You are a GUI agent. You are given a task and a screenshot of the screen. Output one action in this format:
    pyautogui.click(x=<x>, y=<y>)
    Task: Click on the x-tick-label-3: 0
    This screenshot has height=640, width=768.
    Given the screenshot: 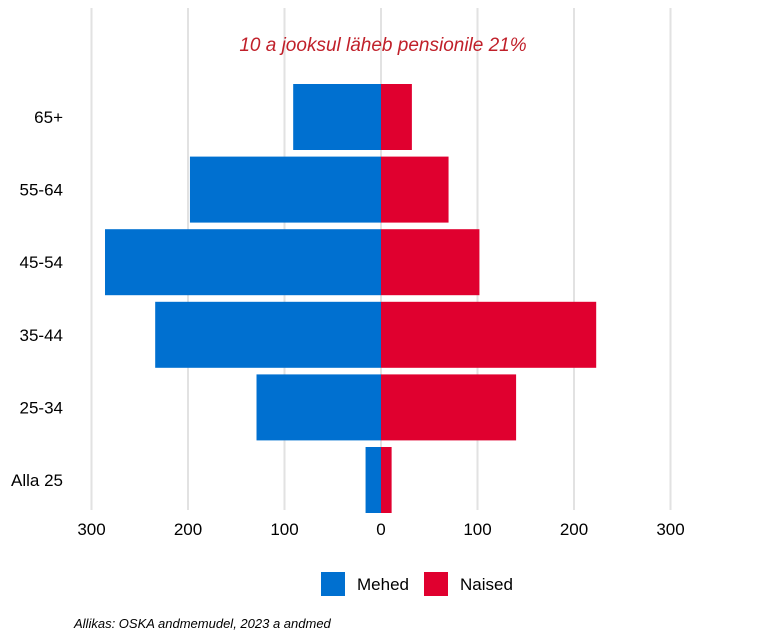 What is the action you would take?
    pyautogui.click(x=380, y=529)
    